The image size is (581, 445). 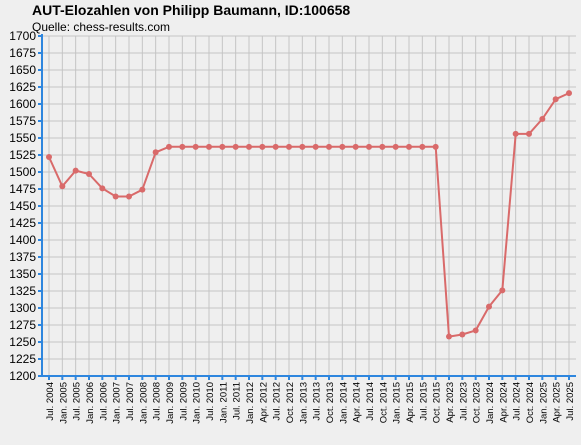 I want to click on x-tick-label: Jul. 2006, so click(x=103, y=401).